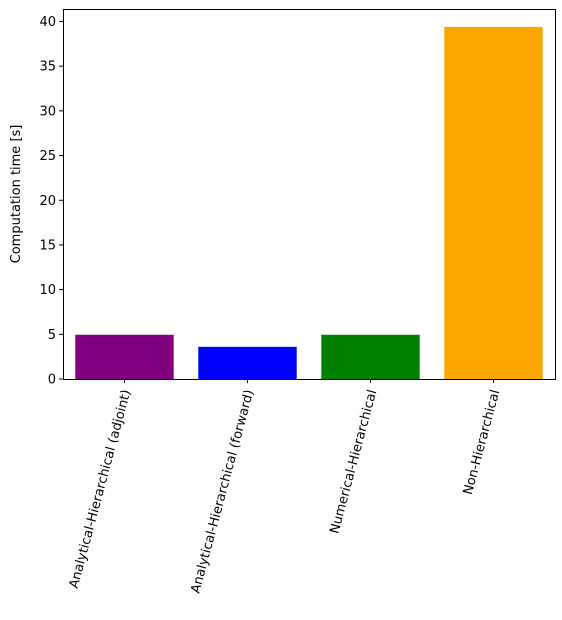 Image resolution: width=562 pixels, height=620 pixels. Describe the element at coordinates (47, 290) in the screenshot. I see `y-tick-label: 10` at that location.